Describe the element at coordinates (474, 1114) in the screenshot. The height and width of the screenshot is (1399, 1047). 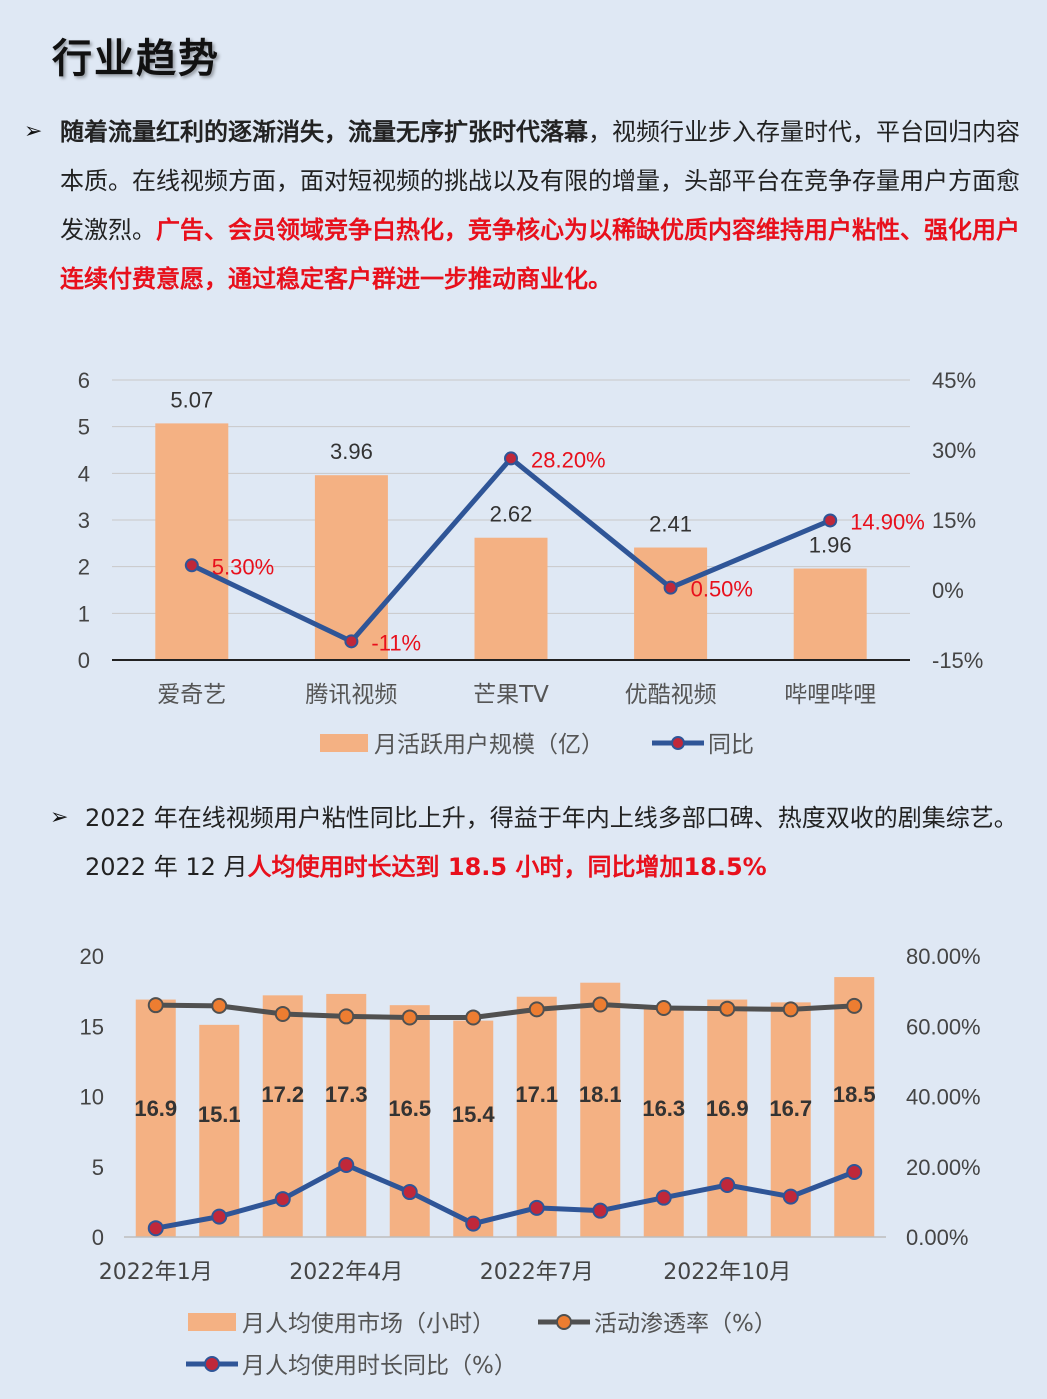
I see `bar-data-label: 15.4` at that location.